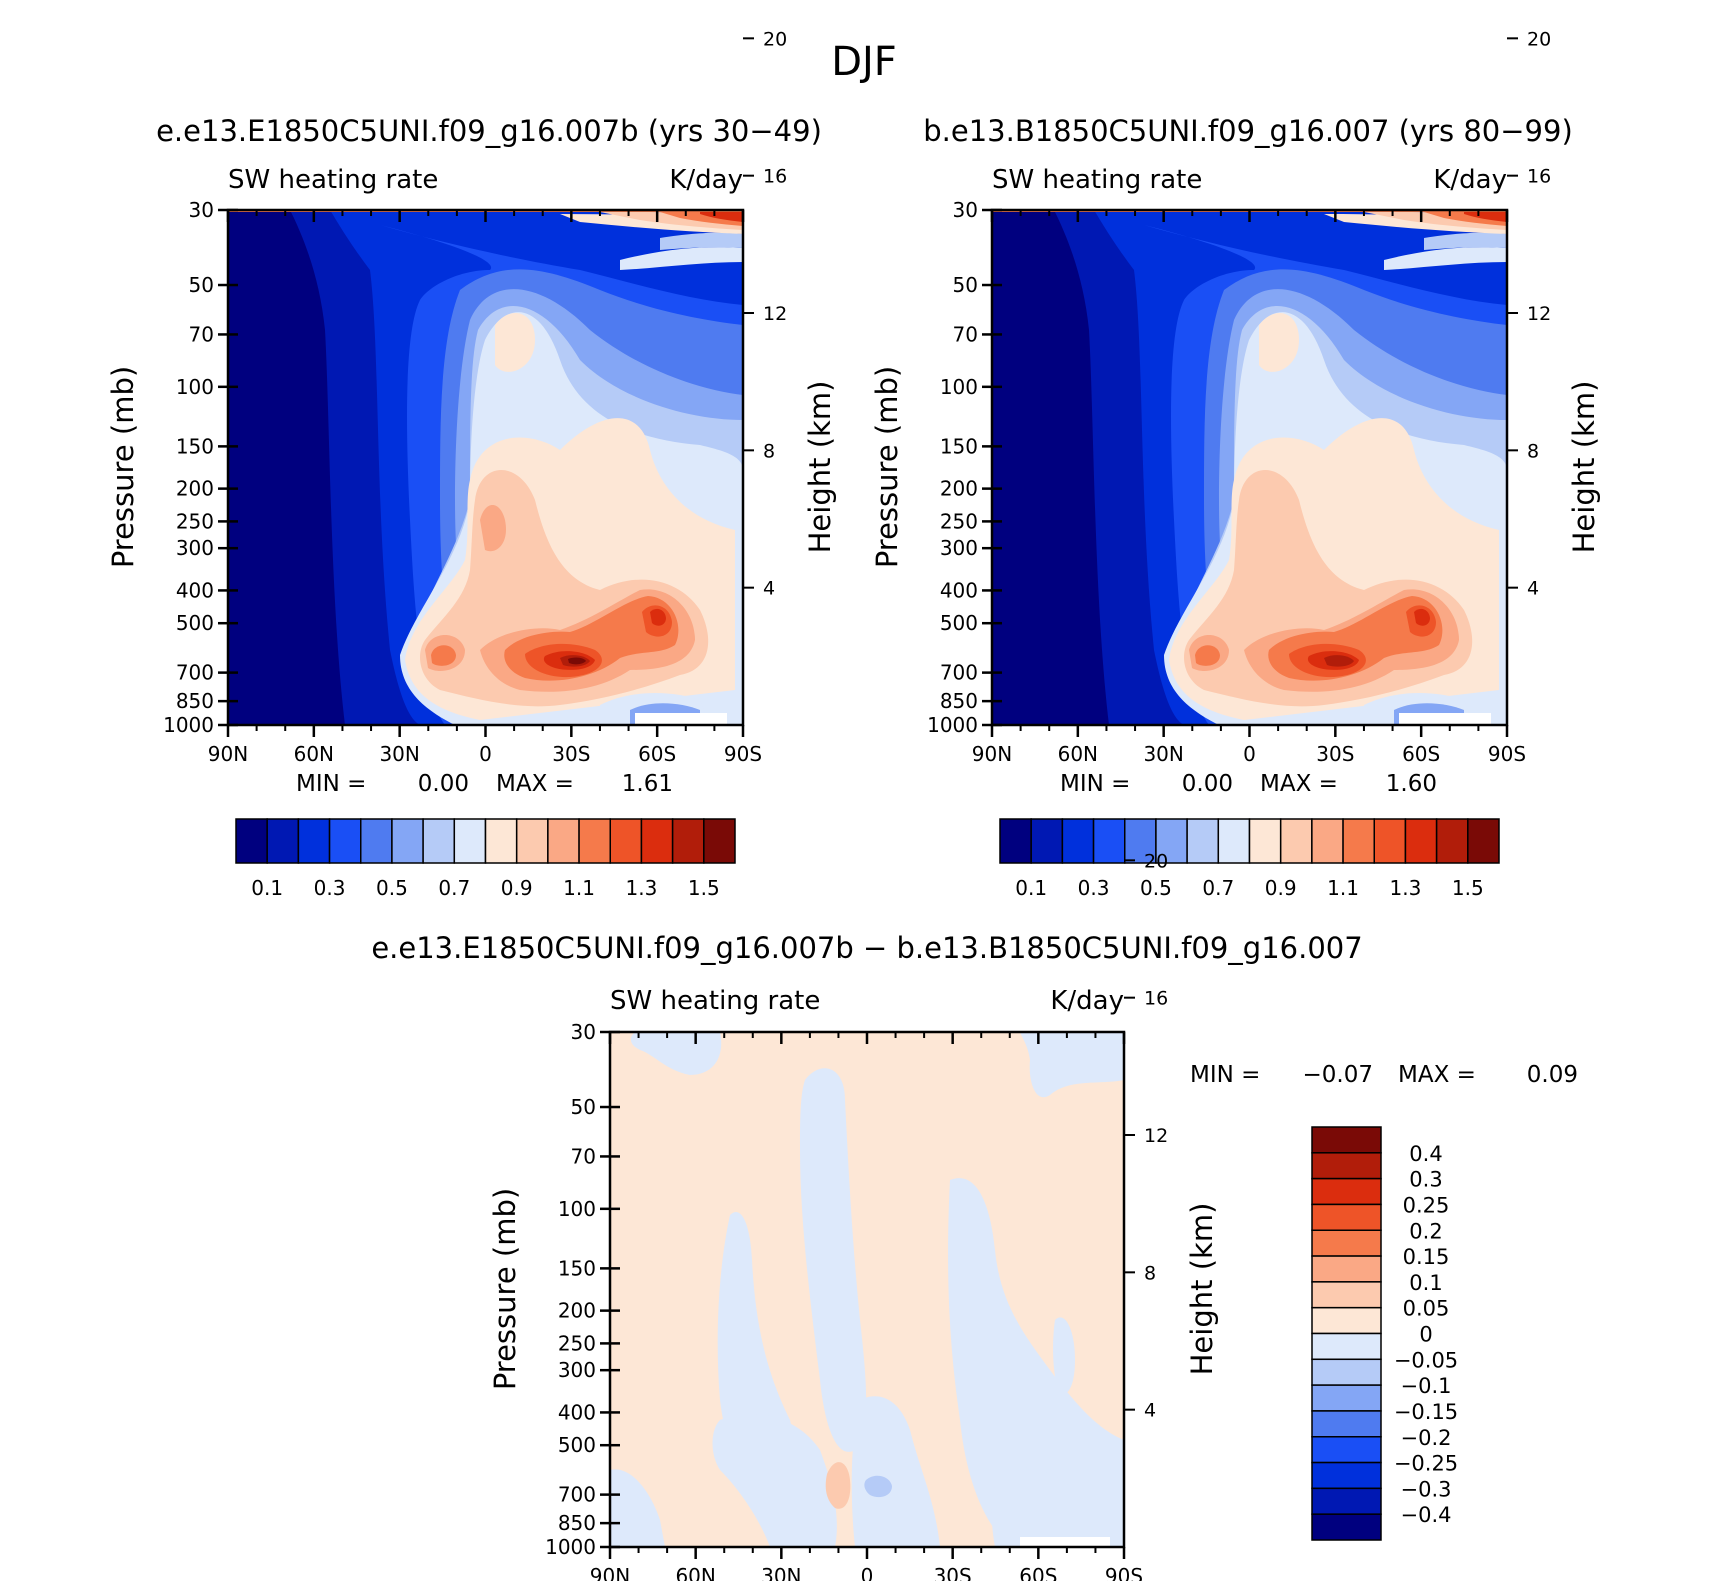 The height and width of the screenshot is (1581, 1710). Describe the element at coordinates (195, 387) in the screenshot. I see `y-tick-label: 100` at that location.